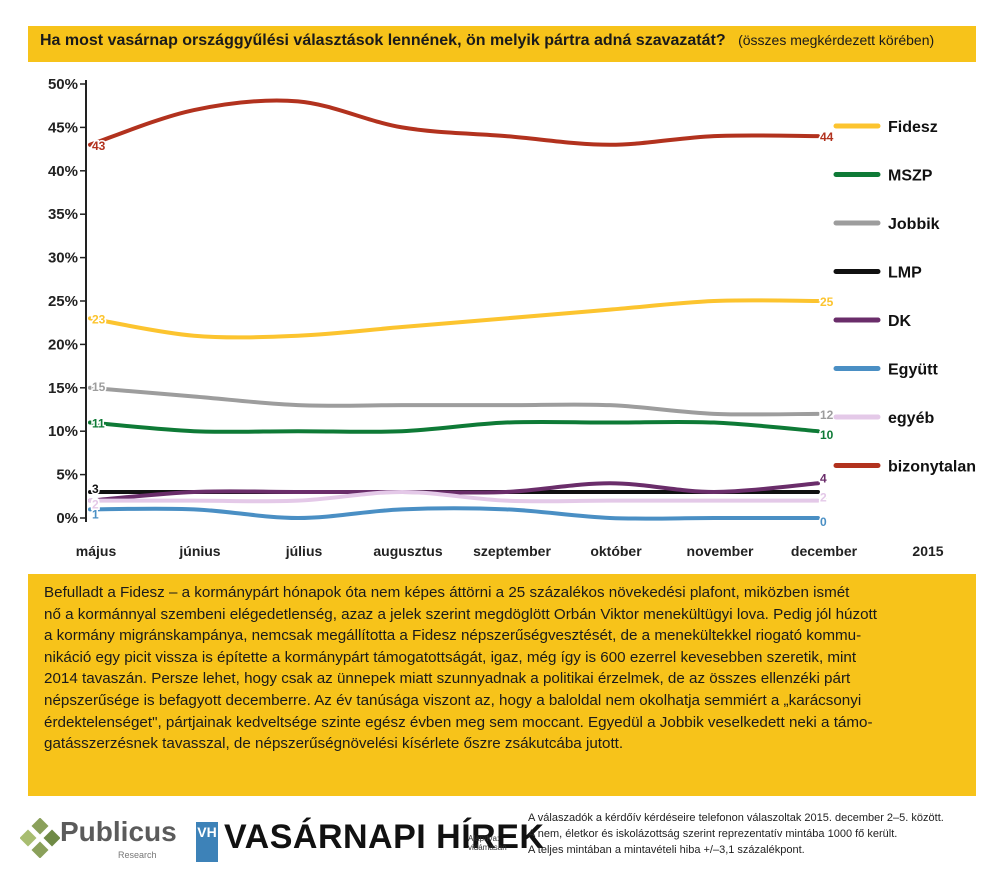 This screenshot has height=892, width=1000. What do you see at coordinates (63, 258) in the screenshot?
I see `y-tick-label: 30%` at bounding box center [63, 258].